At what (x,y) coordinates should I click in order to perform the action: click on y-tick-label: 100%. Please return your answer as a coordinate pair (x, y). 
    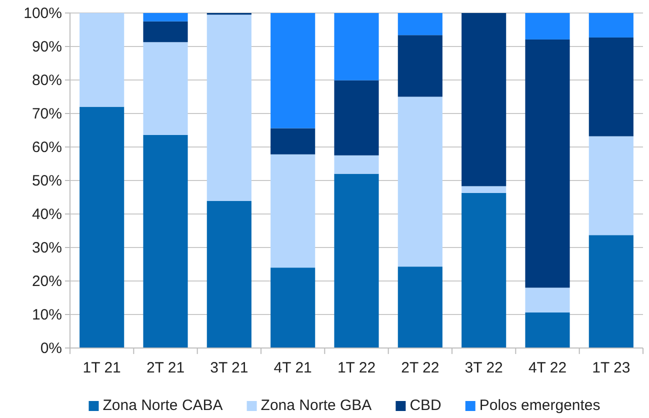
    Looking at the image, I should click on (43, 13).